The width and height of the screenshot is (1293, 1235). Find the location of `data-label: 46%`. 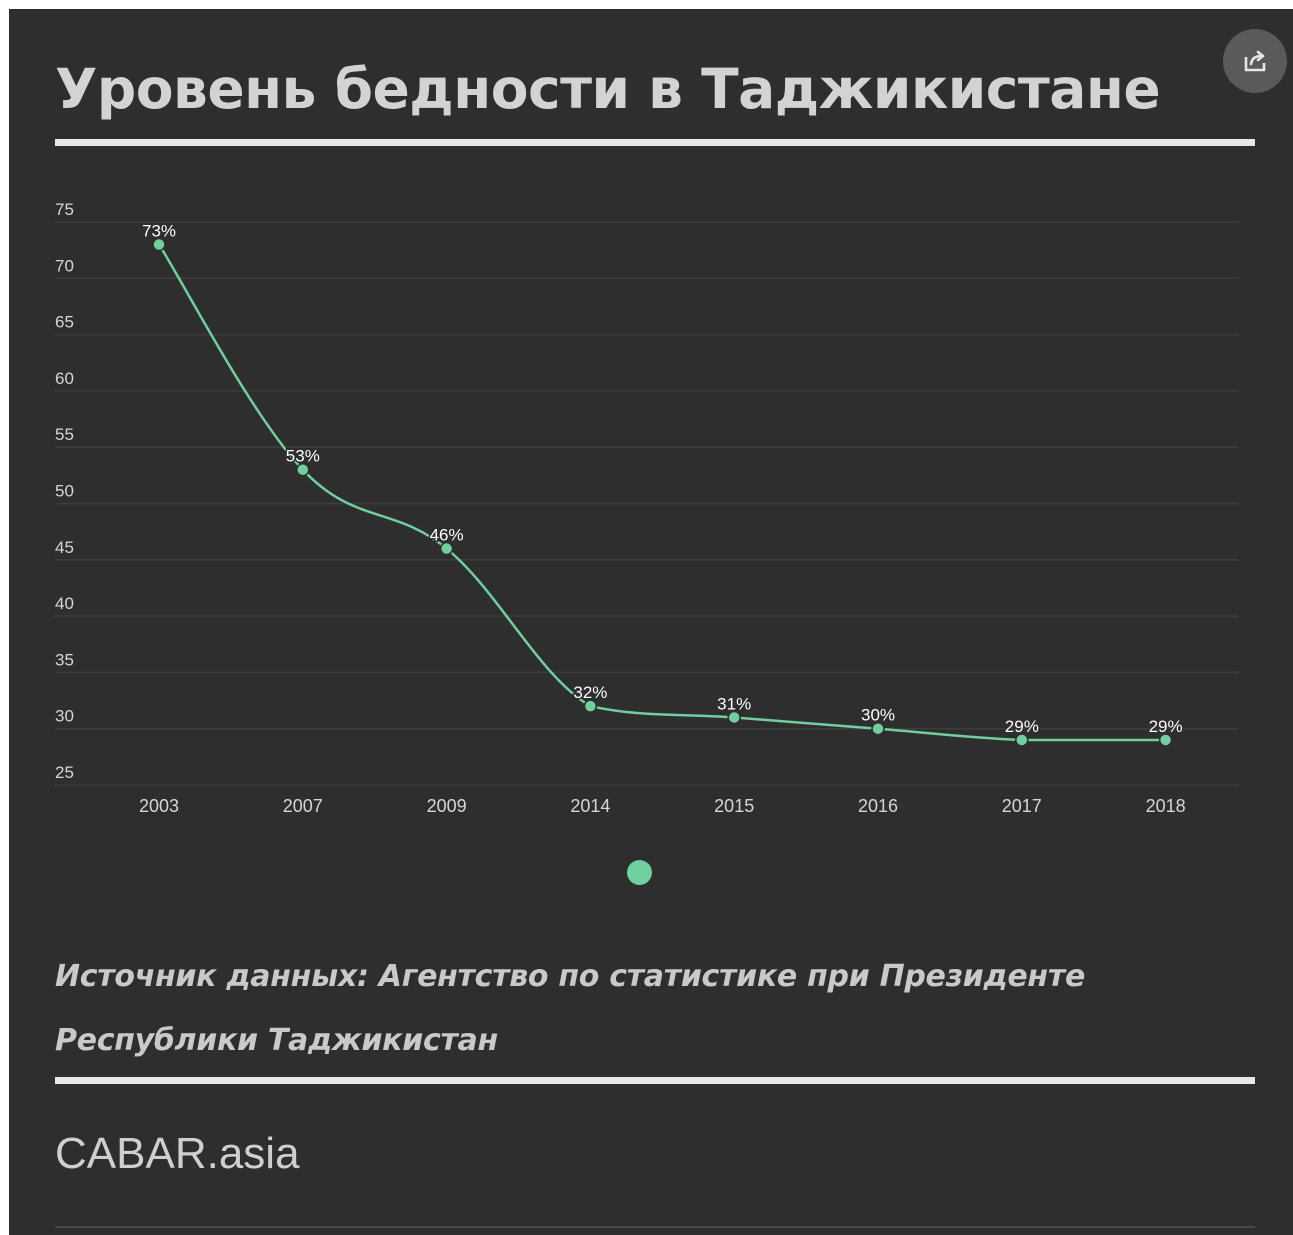

data-label: 46% is located at coordinates (447, 535).